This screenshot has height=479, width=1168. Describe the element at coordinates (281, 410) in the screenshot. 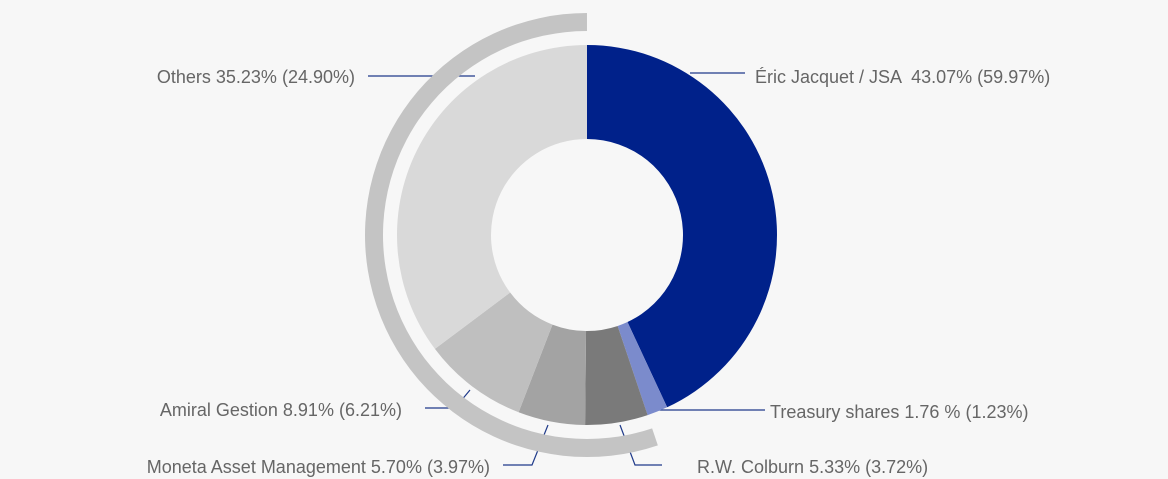

I see `slice-label: Amiral Gestion 8.91% (6.21%)` at that location.